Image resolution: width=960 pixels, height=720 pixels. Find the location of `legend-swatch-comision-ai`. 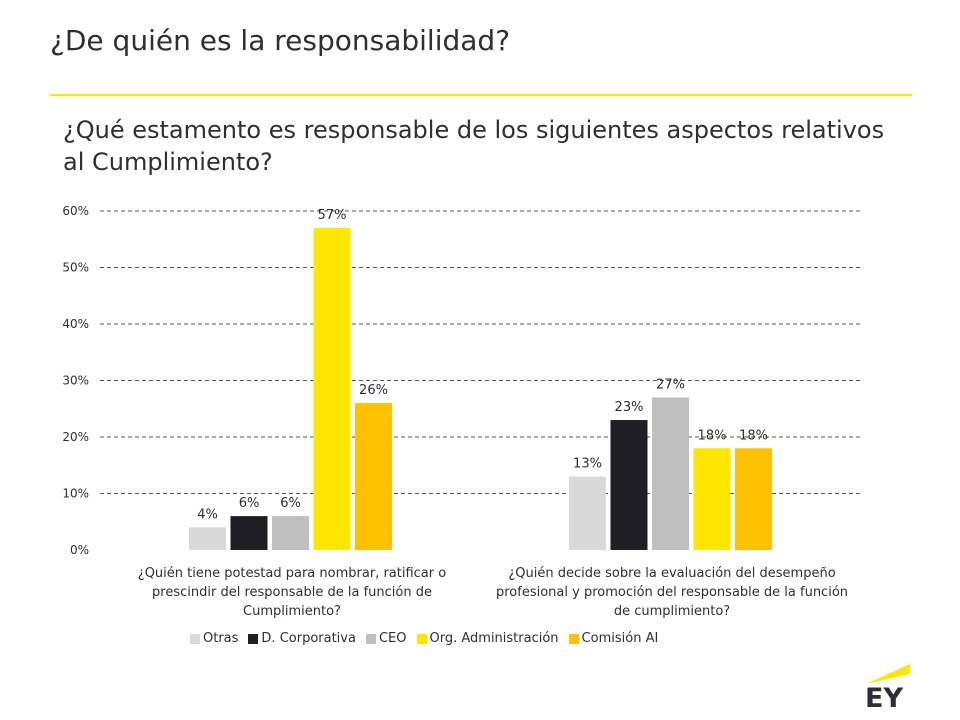

legend-swatch-comision-ai is located at coordinates (573, 638).